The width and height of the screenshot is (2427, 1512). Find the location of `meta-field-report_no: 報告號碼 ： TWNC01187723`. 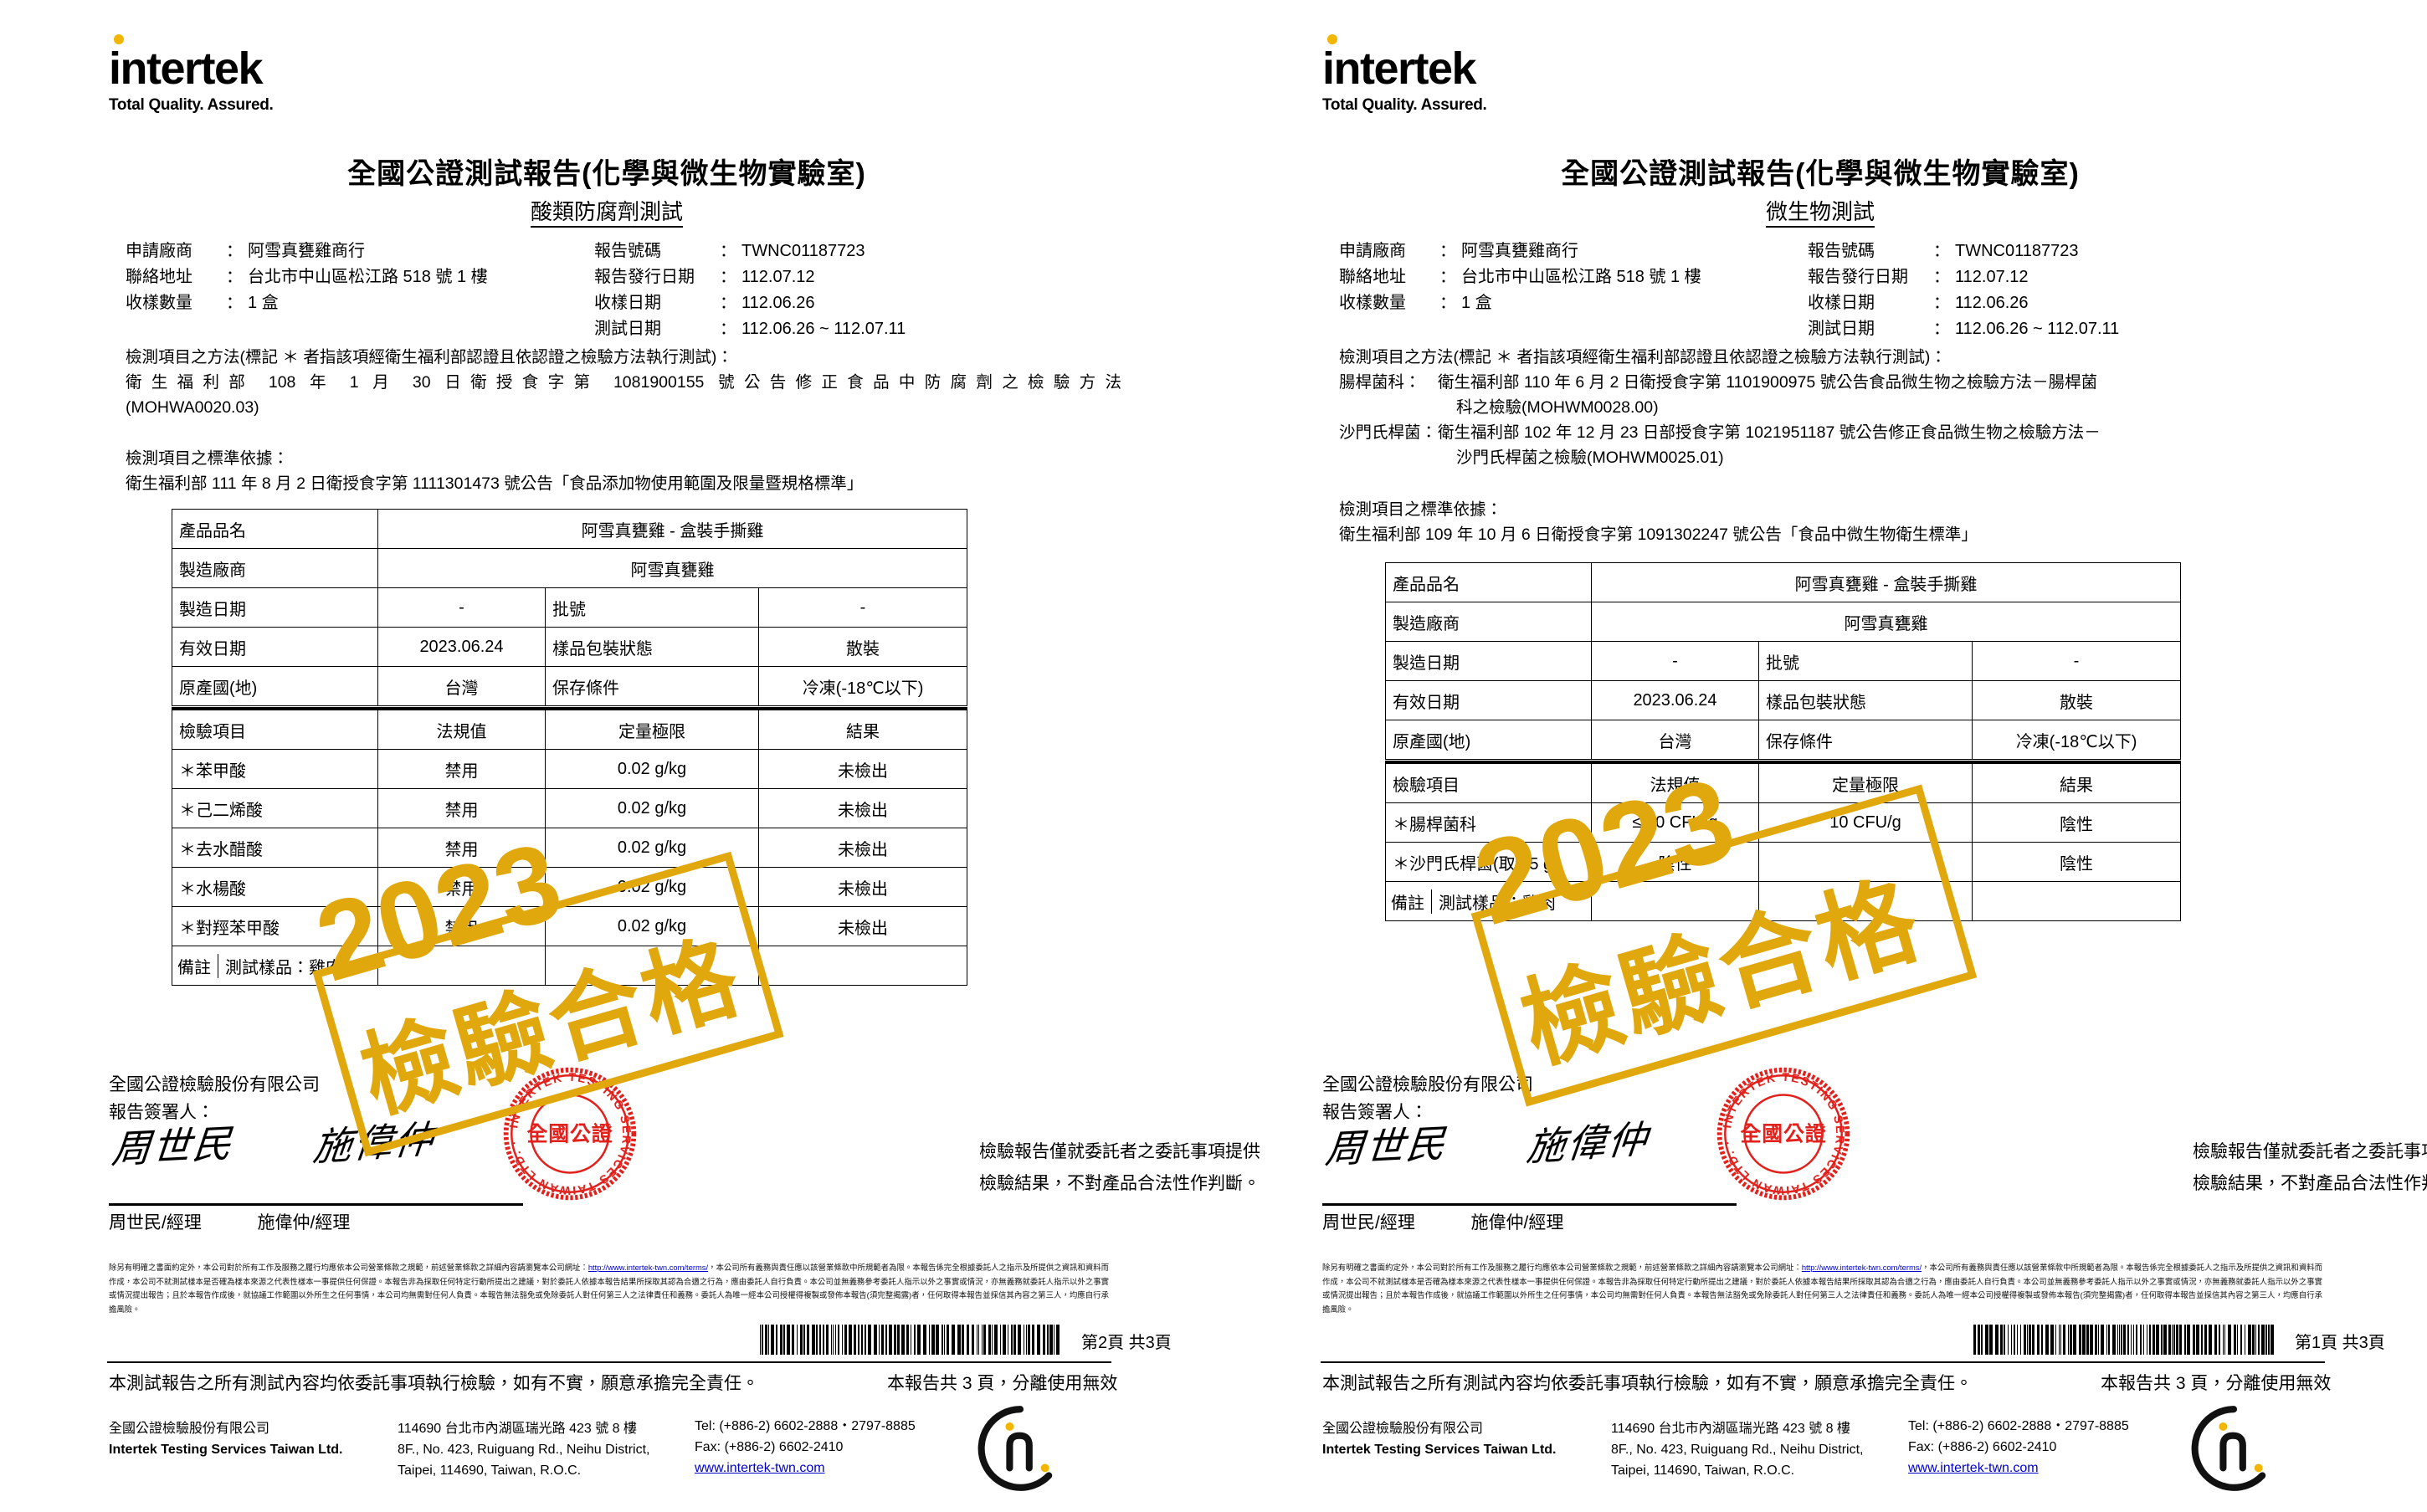

meta-field-report_no: 報告號碼 ： TWNC01187723 is located at coordinates (2067, 251).